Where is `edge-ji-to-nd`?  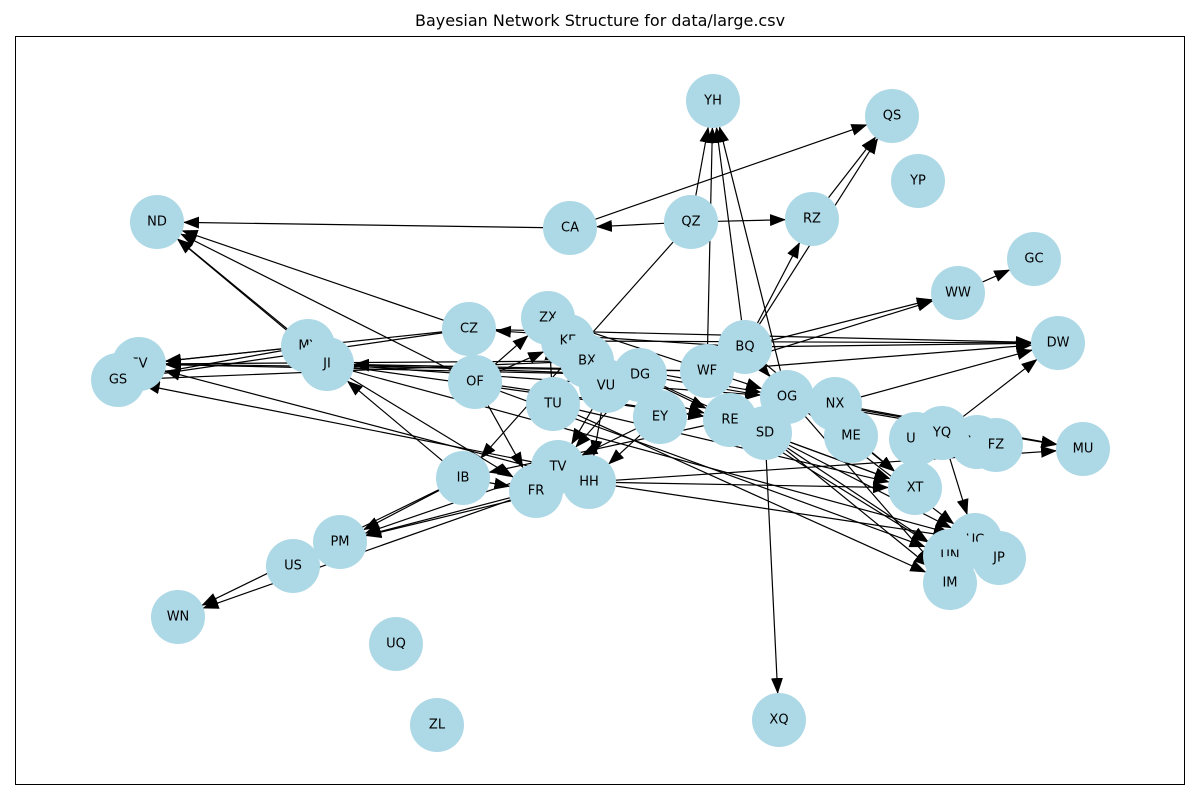 edge-ji-to-nd is located at coordinates (241, 293).